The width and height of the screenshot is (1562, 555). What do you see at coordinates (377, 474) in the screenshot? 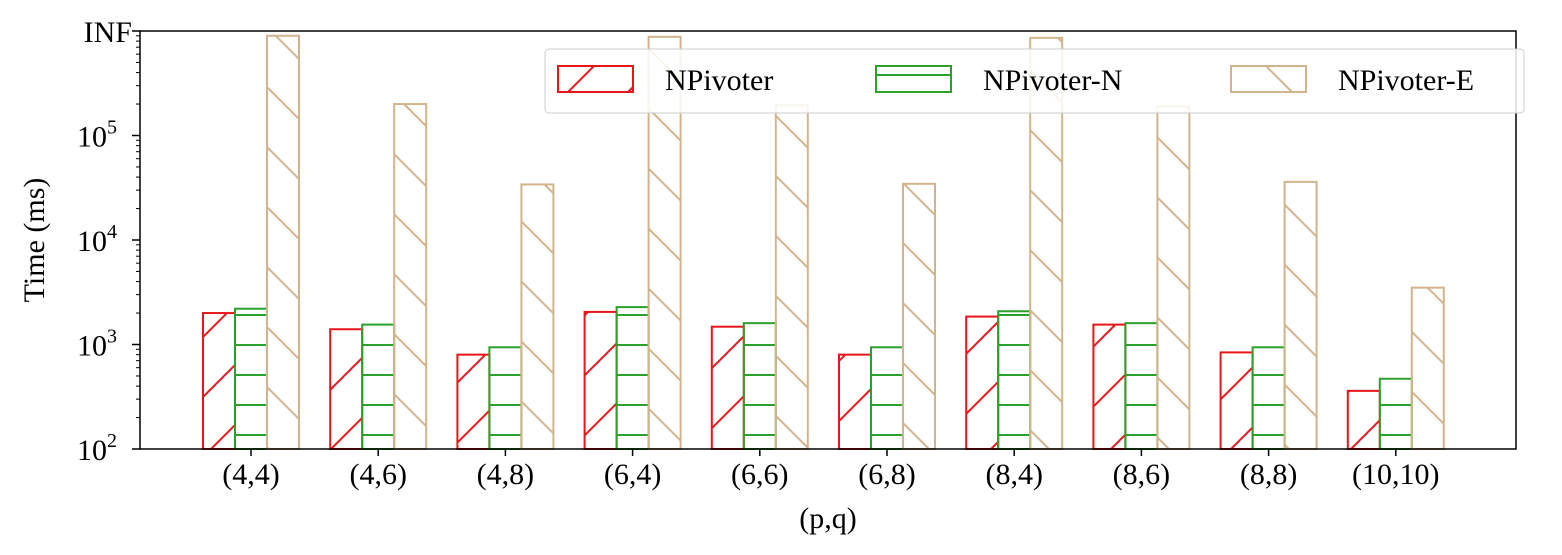
I see `x-tick-label: (4,6)` at bounding box center [377, 474].